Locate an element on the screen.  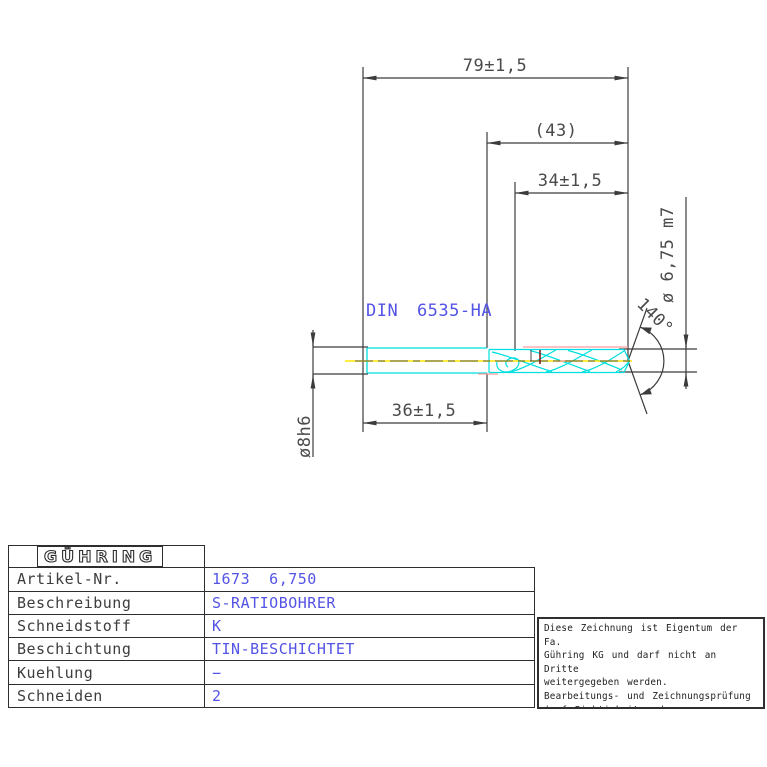
row-value-artikel-nr: 1673 6,750 is located at coordinates (369, 580).